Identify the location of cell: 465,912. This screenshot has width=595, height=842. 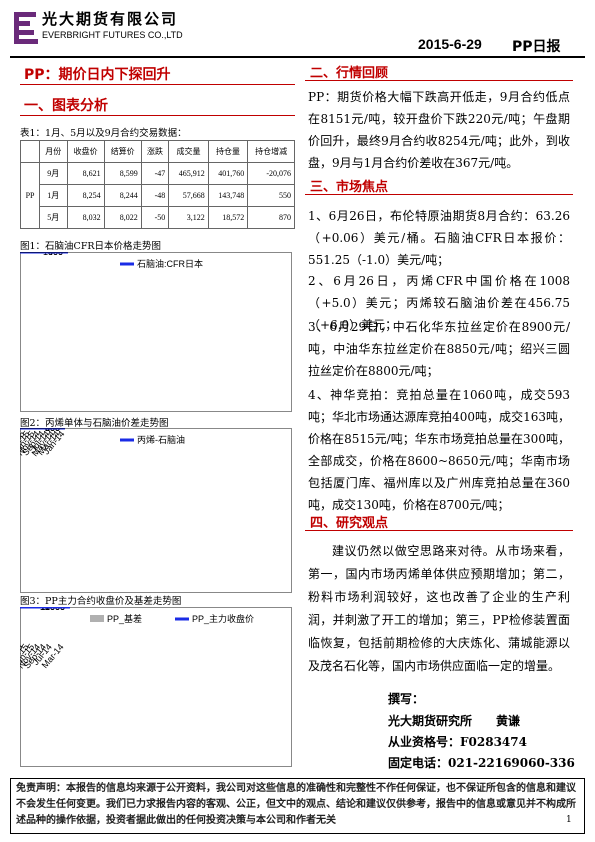
(188, 173).